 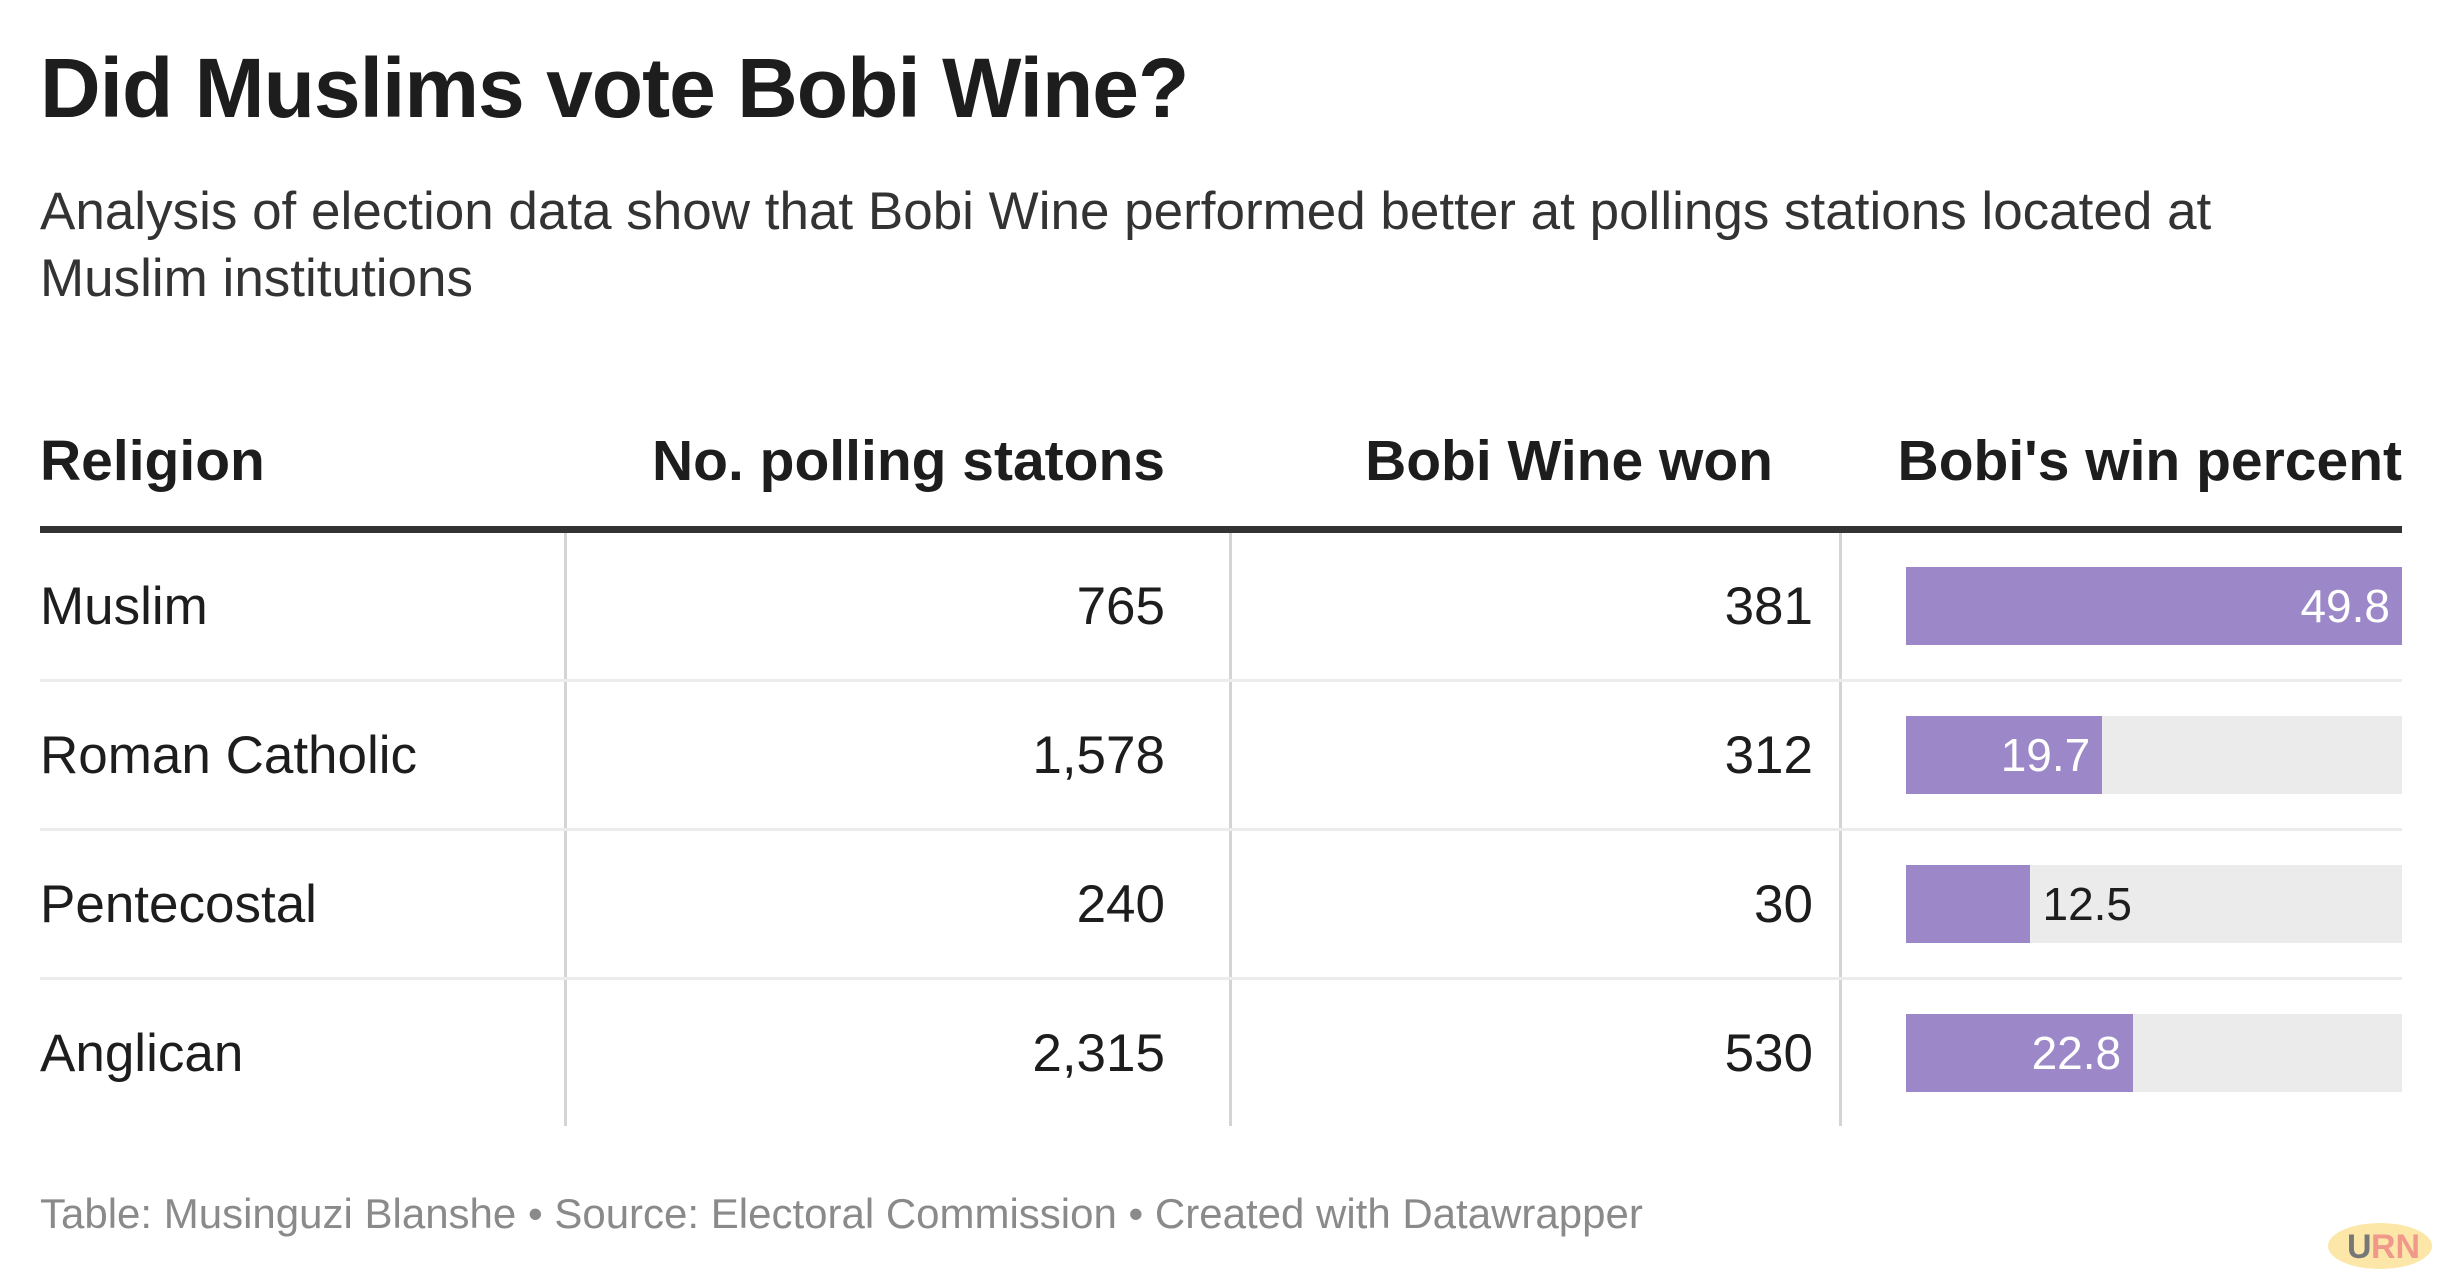 I want to click on percent-label: 49.8, so click(x=2345, y=606).